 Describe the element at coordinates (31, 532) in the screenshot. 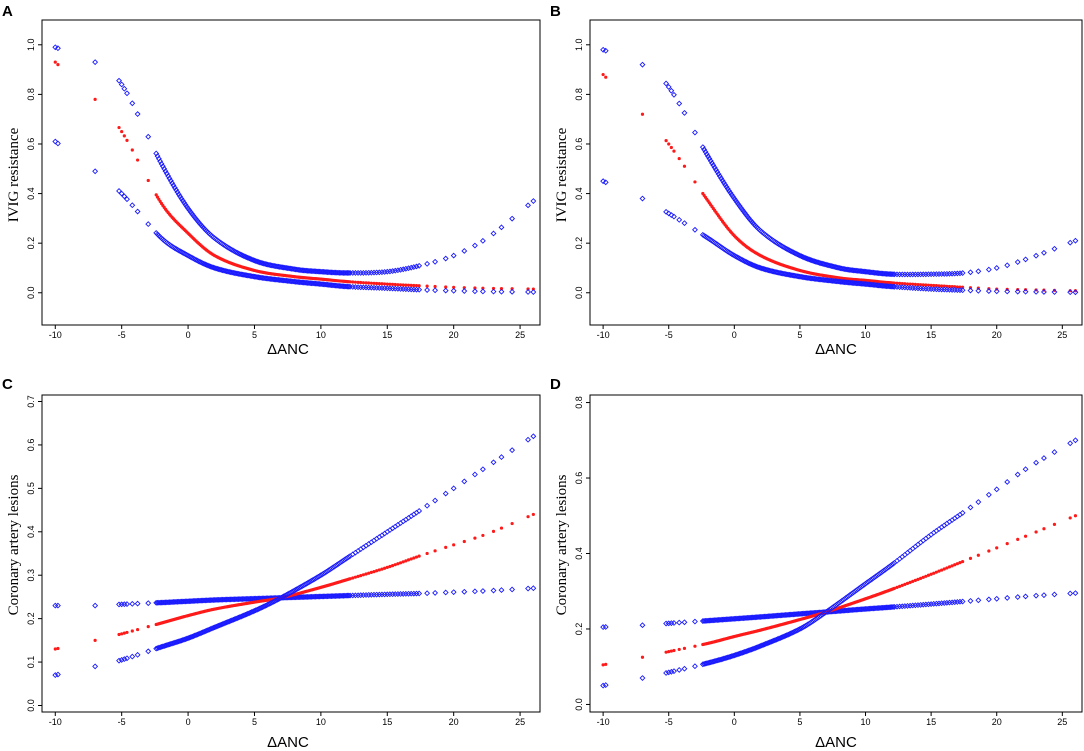

I see `y-tick-label: 0.4` at that location.